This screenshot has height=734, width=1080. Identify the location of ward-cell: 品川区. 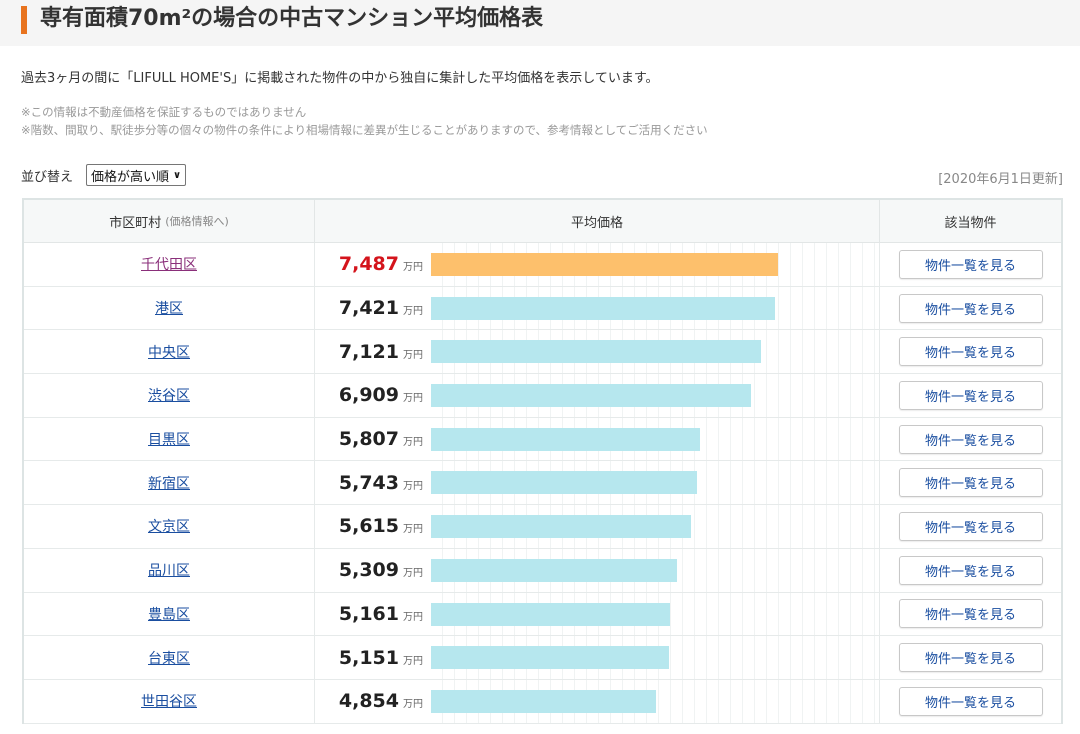
(169, 570).